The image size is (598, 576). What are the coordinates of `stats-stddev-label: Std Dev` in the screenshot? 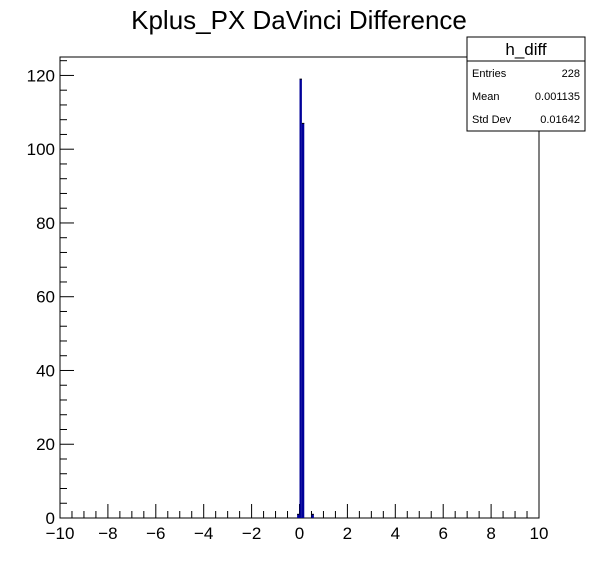 It's located at (492, 120).